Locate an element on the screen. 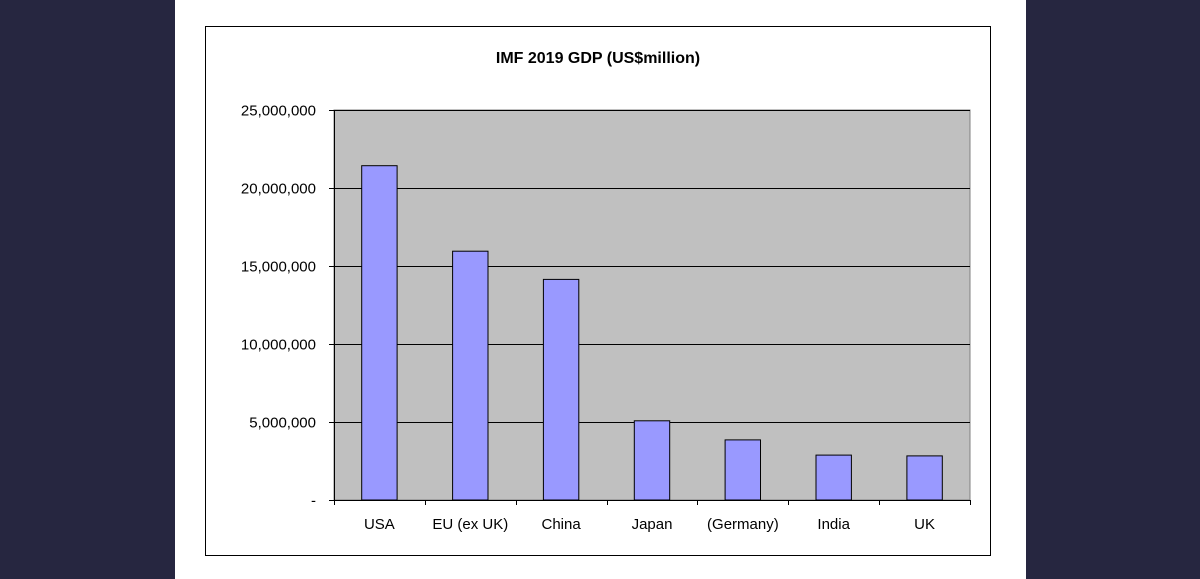  x-tick-label: (Germany) is located at coordinates (743, 524).